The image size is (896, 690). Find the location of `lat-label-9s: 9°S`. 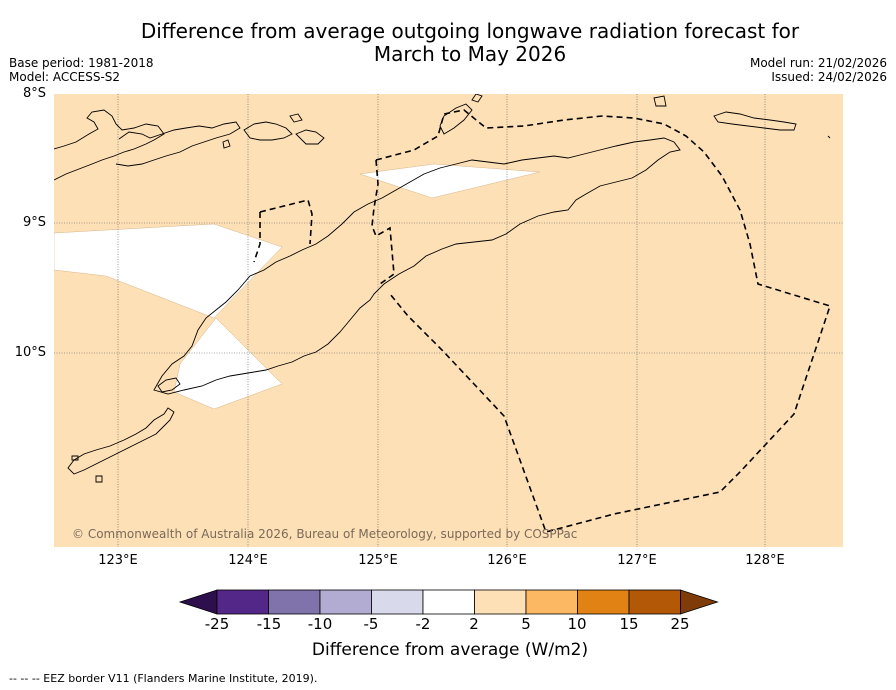

lat-label-9s: 9°S is located at coordinates (34, 222).